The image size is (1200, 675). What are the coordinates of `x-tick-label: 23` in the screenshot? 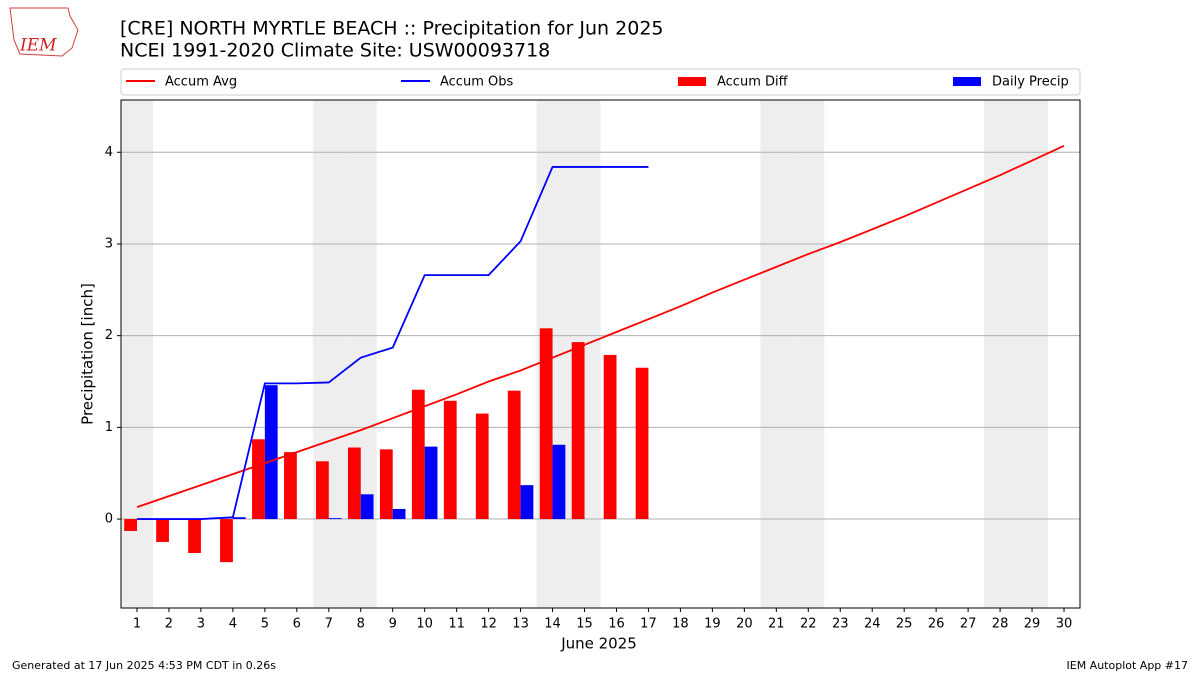 It's located at (840, 624).